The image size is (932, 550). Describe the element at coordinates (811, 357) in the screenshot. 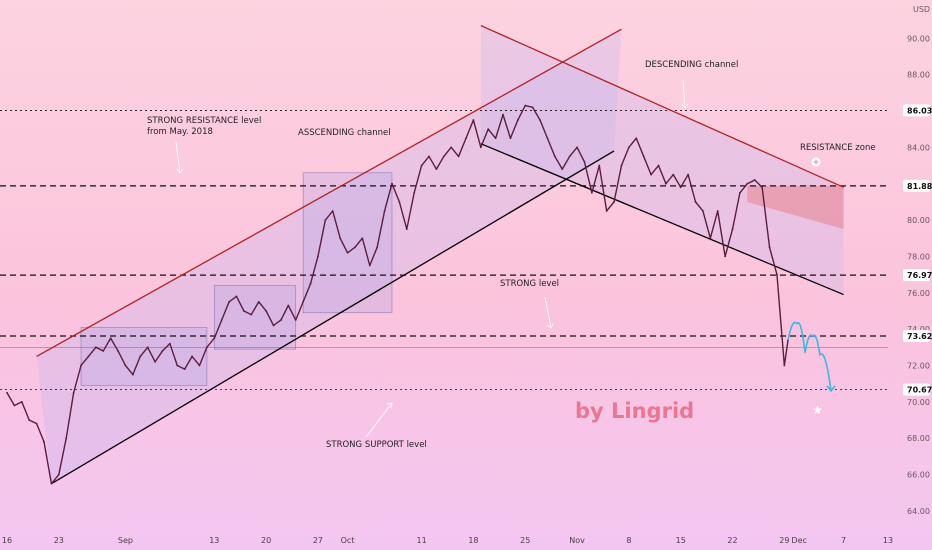

I see `projection-path` at that location.